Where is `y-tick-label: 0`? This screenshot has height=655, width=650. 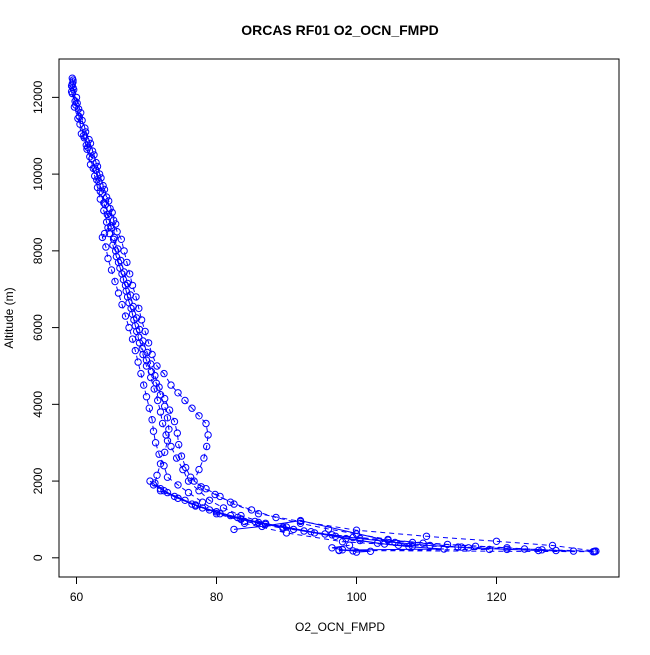
y-tick-label: 0 is located at coordinates (38, 557).